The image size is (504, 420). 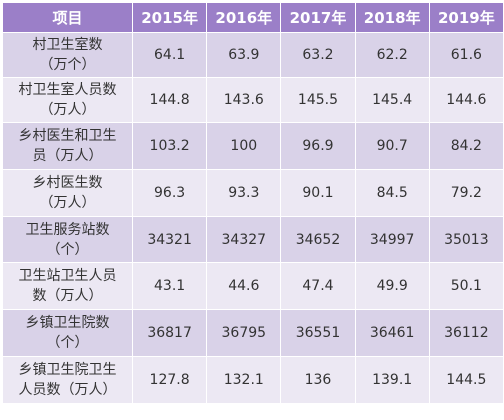 What do you see at coordinates (318, 100) in the screenshot?
I see `cell-2017: 145.5` at bounding box center [318, 100].